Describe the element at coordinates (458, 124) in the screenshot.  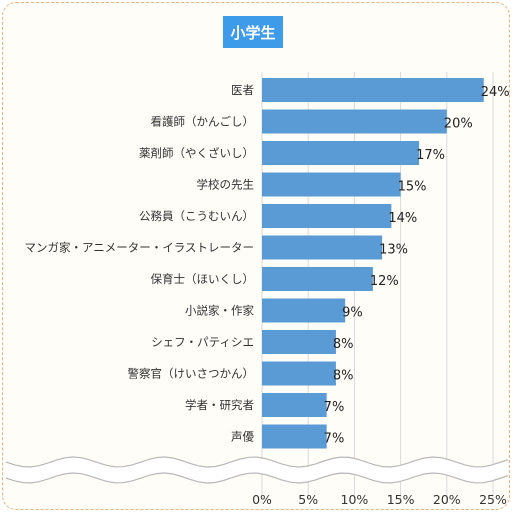
I see `value-label: 20%` at that location.